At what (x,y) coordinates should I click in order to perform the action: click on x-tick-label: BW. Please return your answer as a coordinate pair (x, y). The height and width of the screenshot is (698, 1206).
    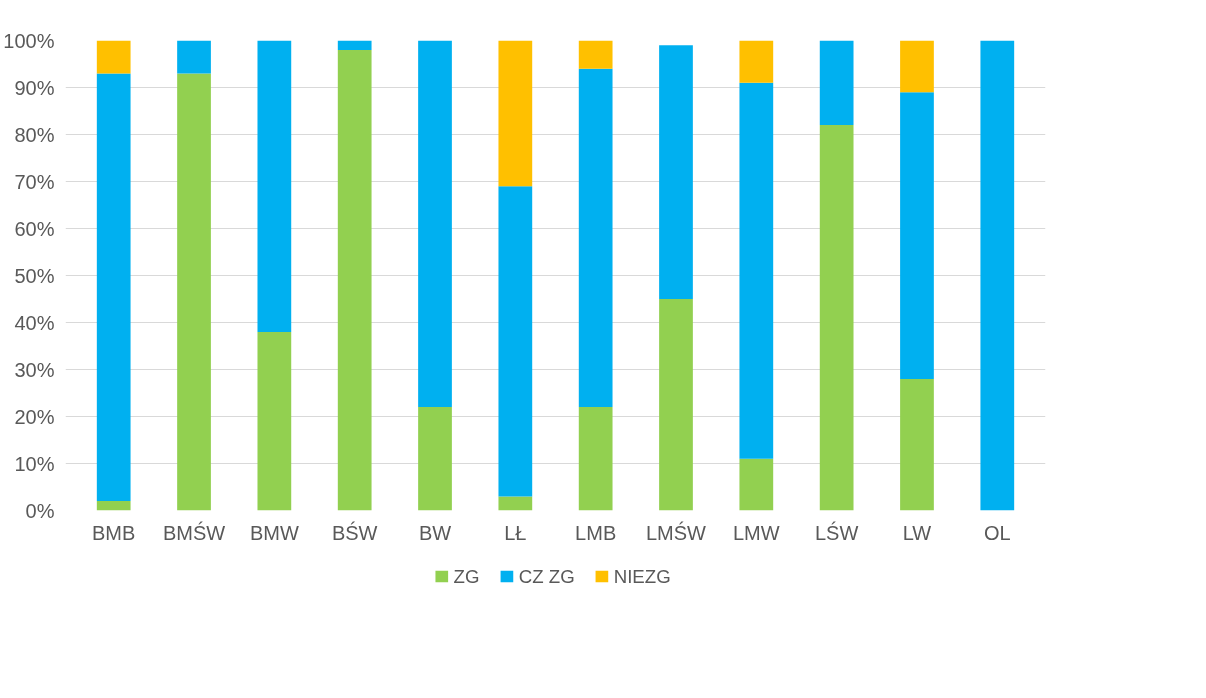
    Looking at the image, I should click on (435, 532).